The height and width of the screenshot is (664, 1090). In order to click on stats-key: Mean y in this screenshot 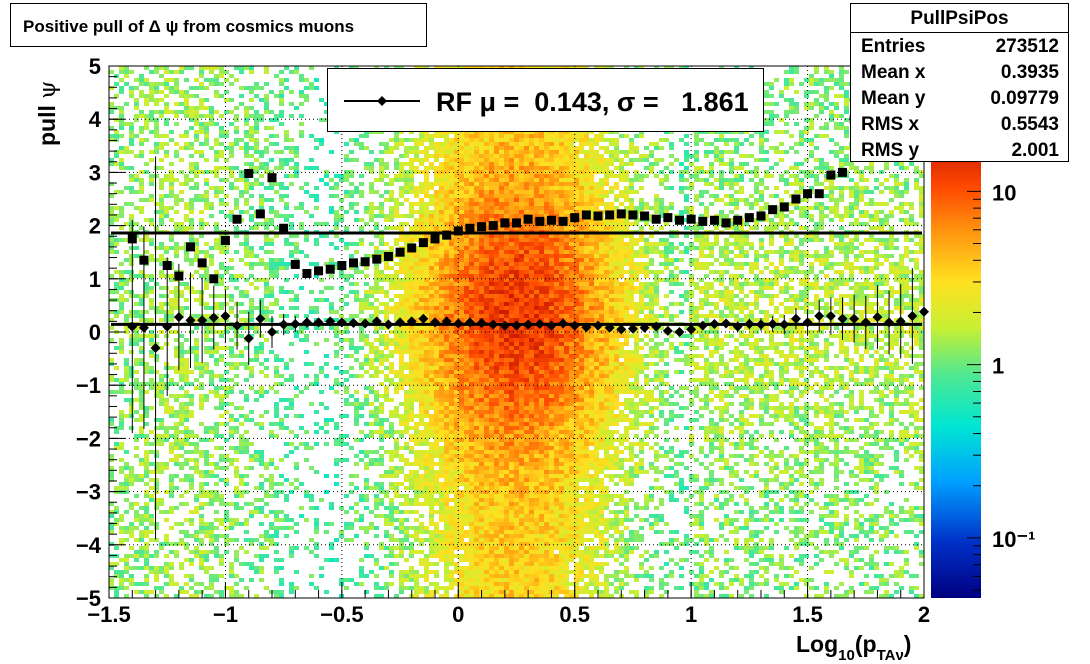, I will do `click(893, 98)`.